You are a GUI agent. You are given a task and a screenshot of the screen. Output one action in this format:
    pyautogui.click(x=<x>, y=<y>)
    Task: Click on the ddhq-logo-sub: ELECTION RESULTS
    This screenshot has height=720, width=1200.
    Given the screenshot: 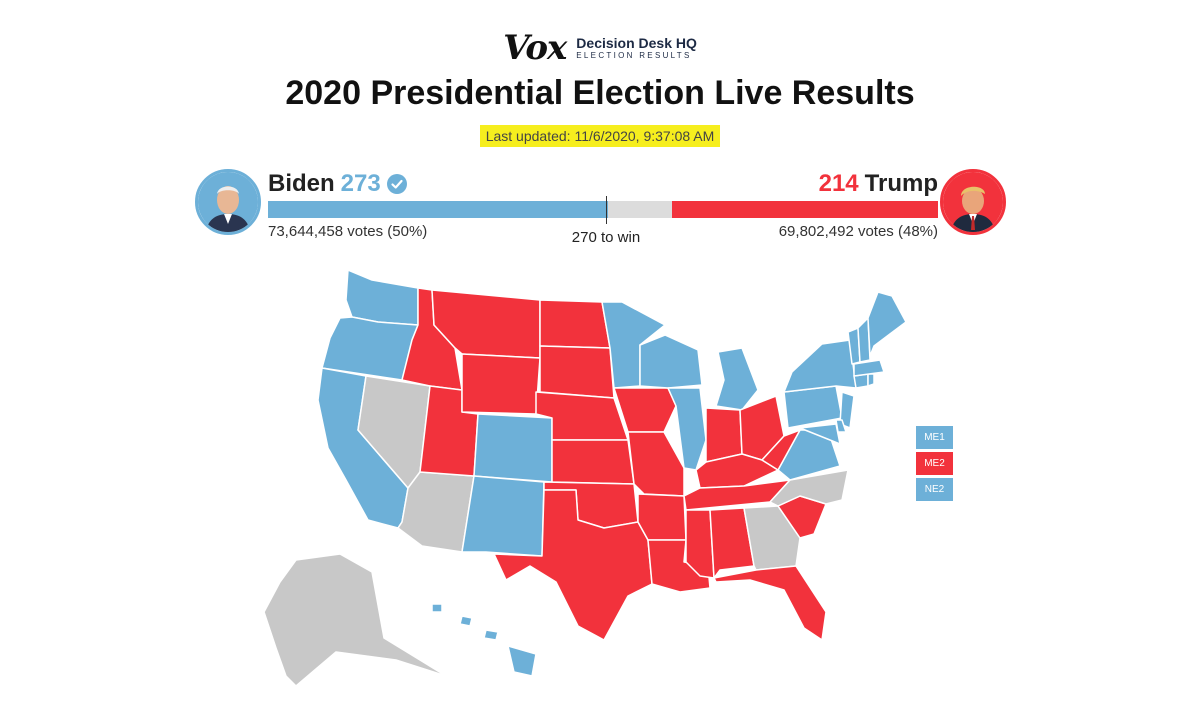 What is the action you would take?
    pyautogui.click(x=634, y=55)
    